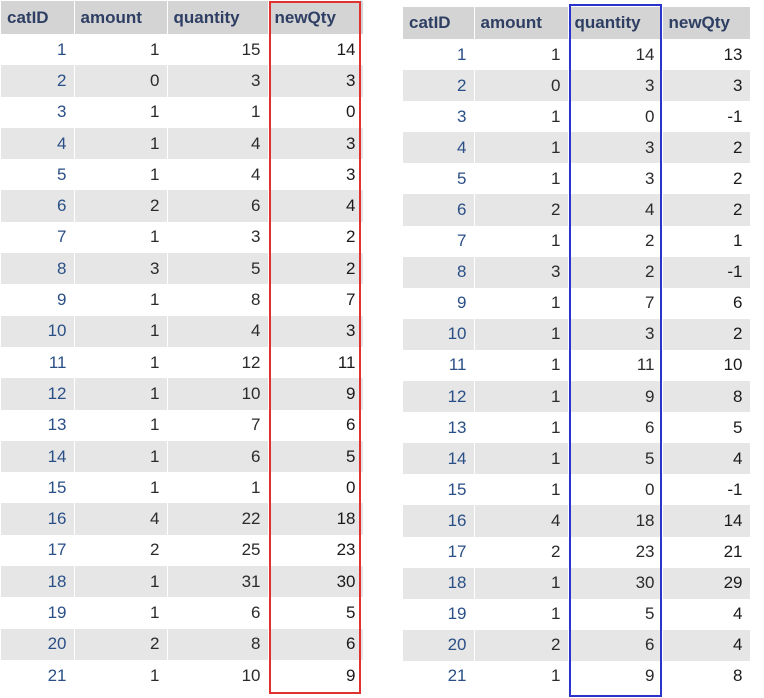 This screenshot has height=698, width=764. What do you see at coordinates (577, 365) in the screenshot?
I see `table-row: 11 1 11 10` at bounding box center [577, 365].